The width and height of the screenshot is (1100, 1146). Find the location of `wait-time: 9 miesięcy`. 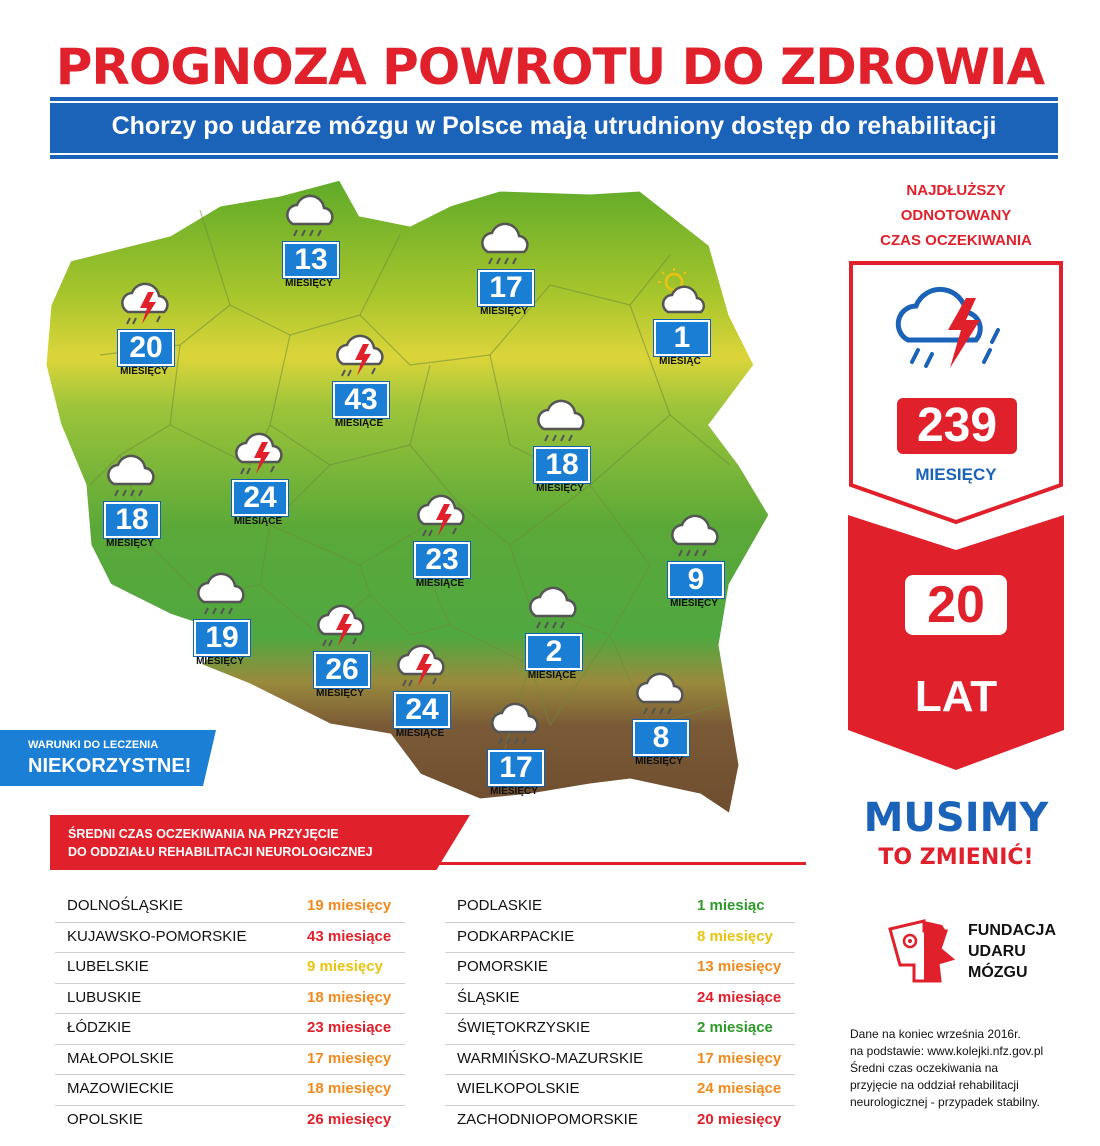

wait-time: 9 miesięcy is located at coordinates (345, 966).